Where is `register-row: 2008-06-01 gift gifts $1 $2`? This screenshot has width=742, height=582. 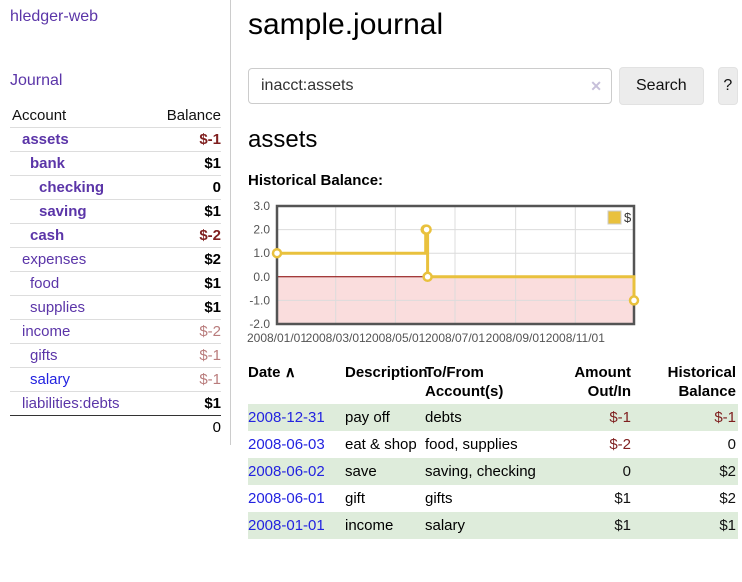
register-row: 2008-06-01 gift gifts $1 $2 is located at coordinates (493, 498).